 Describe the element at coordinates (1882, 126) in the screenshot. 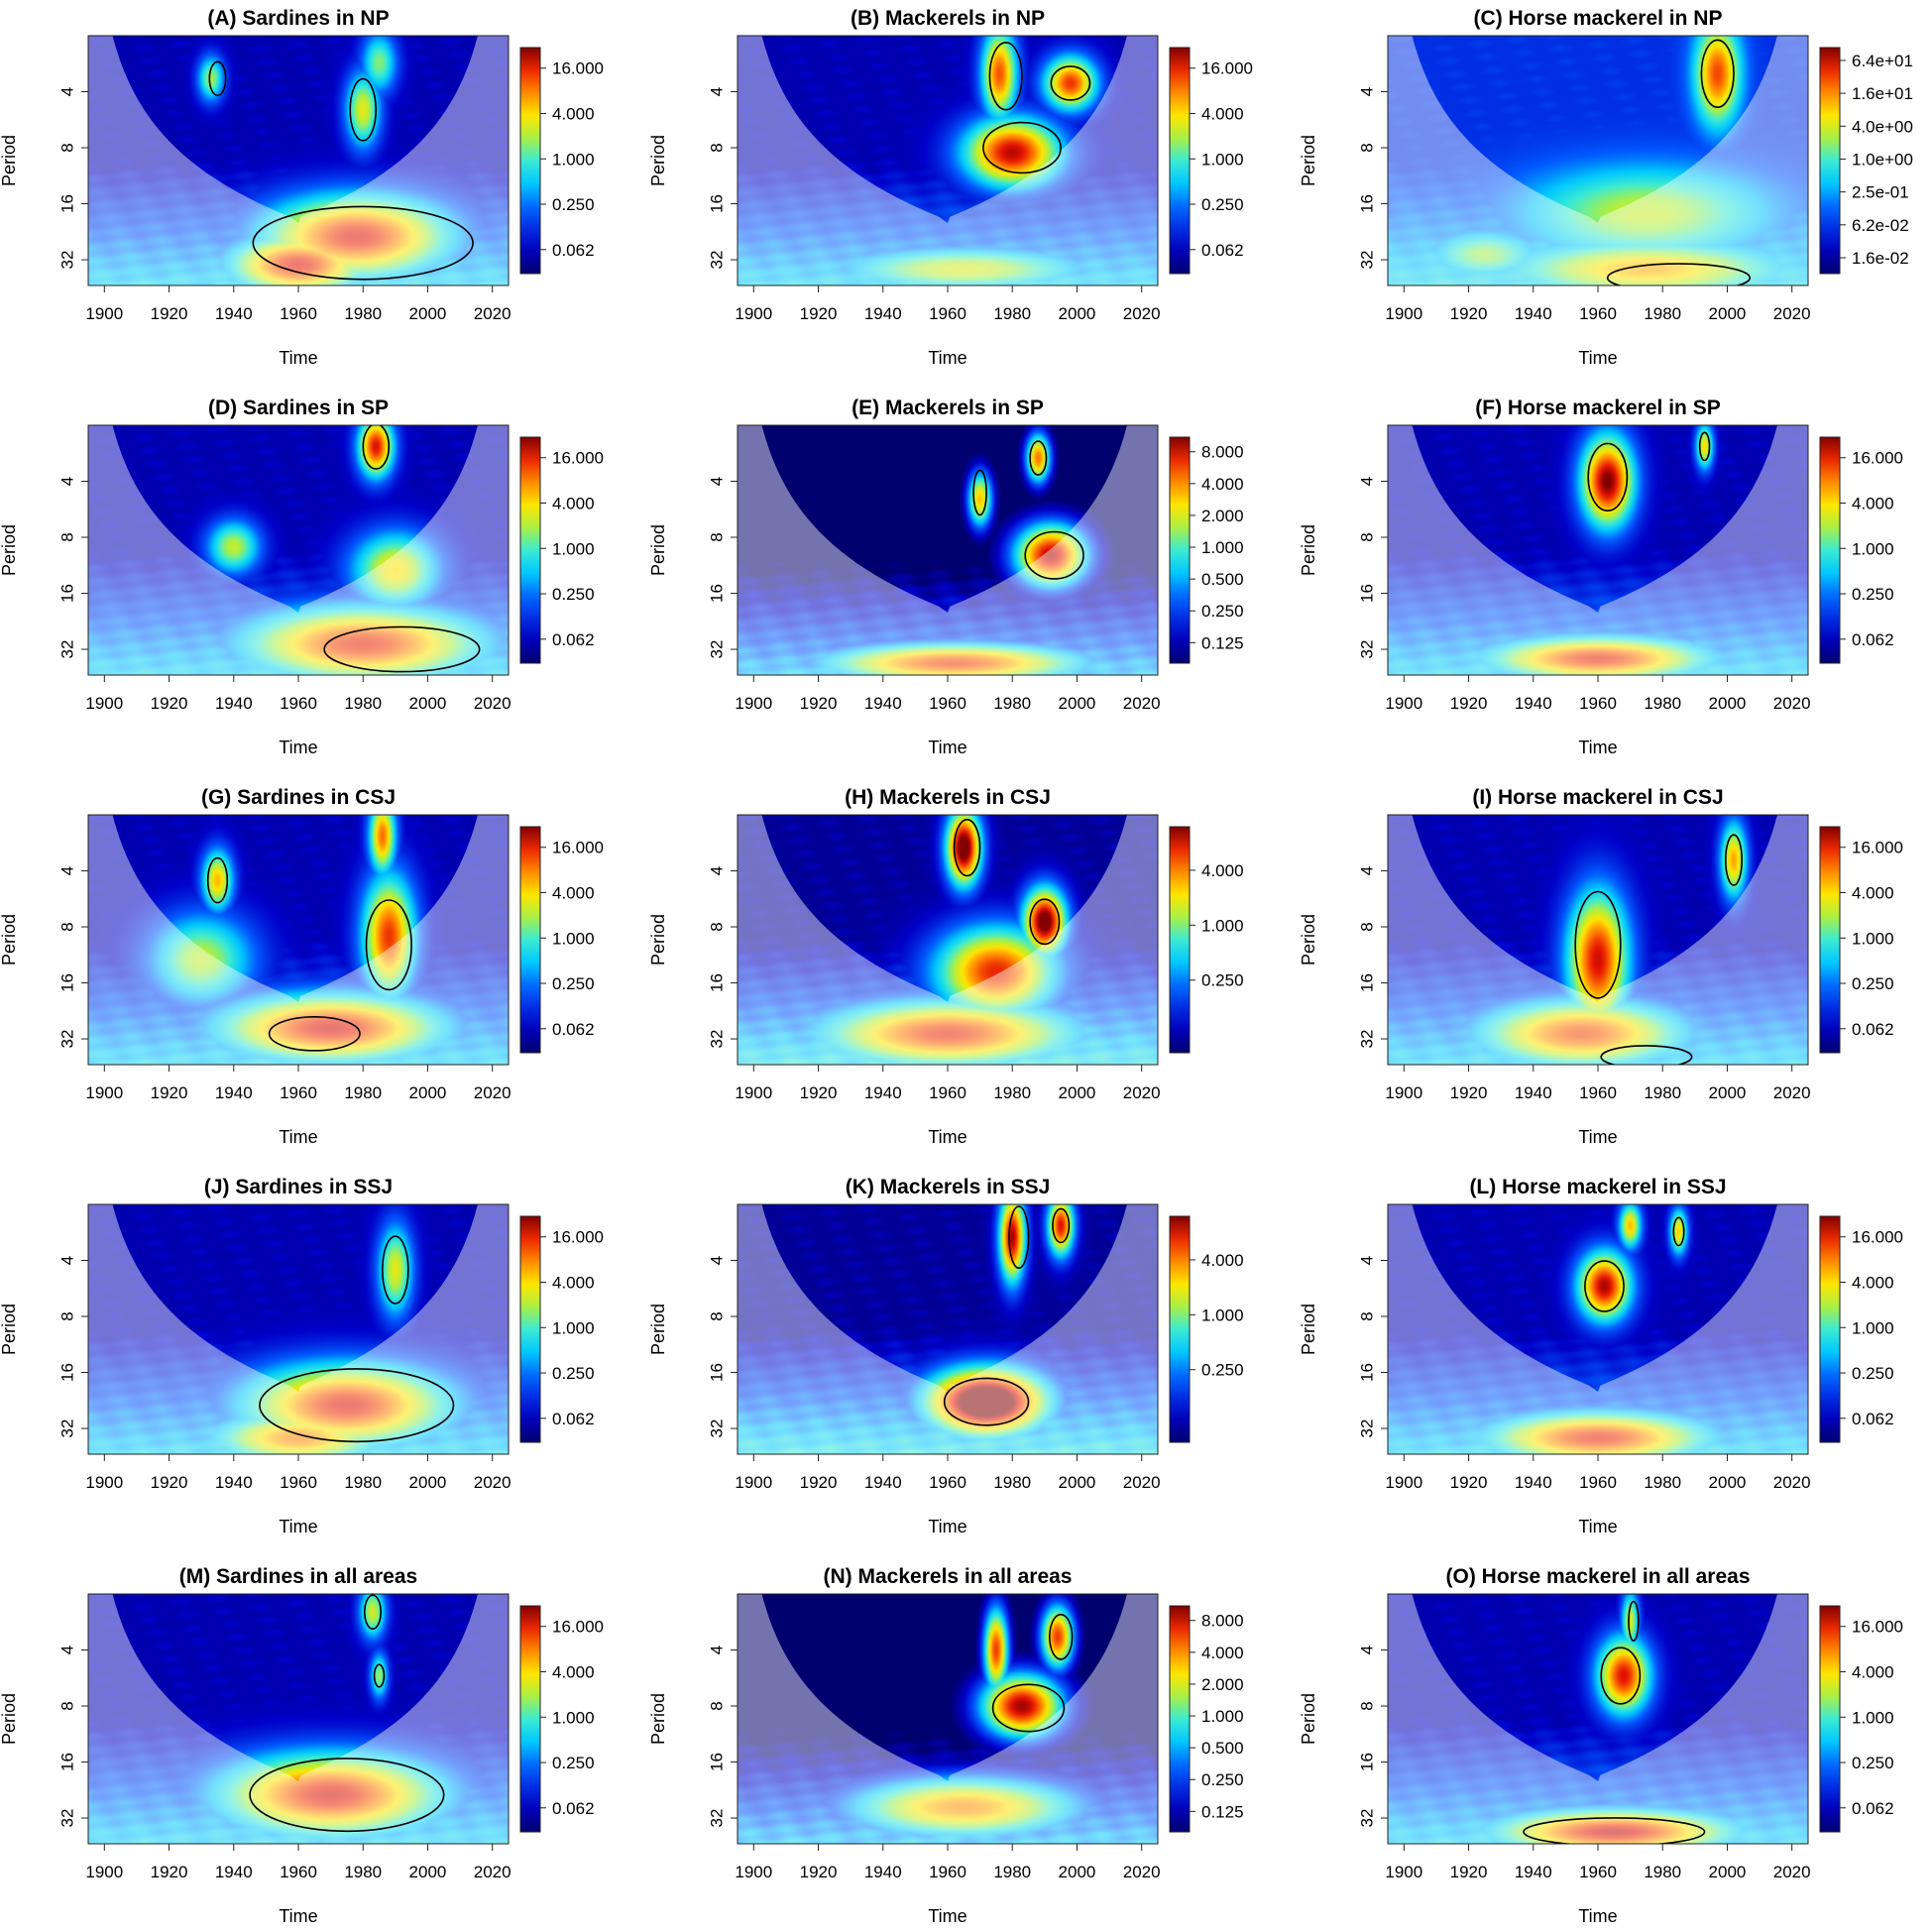

I see `colorbar-label: 4.0e+00` at that location.